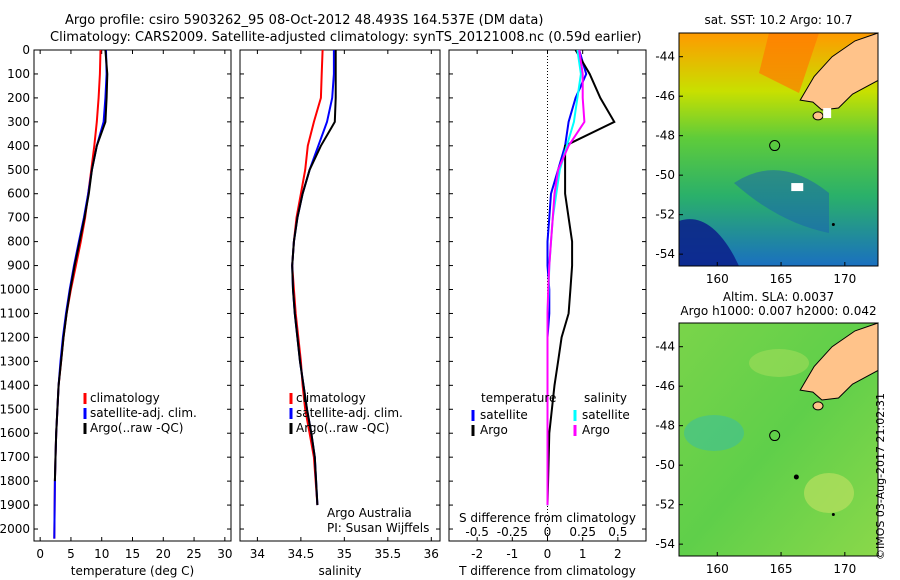  I want to click on x-tick-label: 34.5, so click(301, 554).